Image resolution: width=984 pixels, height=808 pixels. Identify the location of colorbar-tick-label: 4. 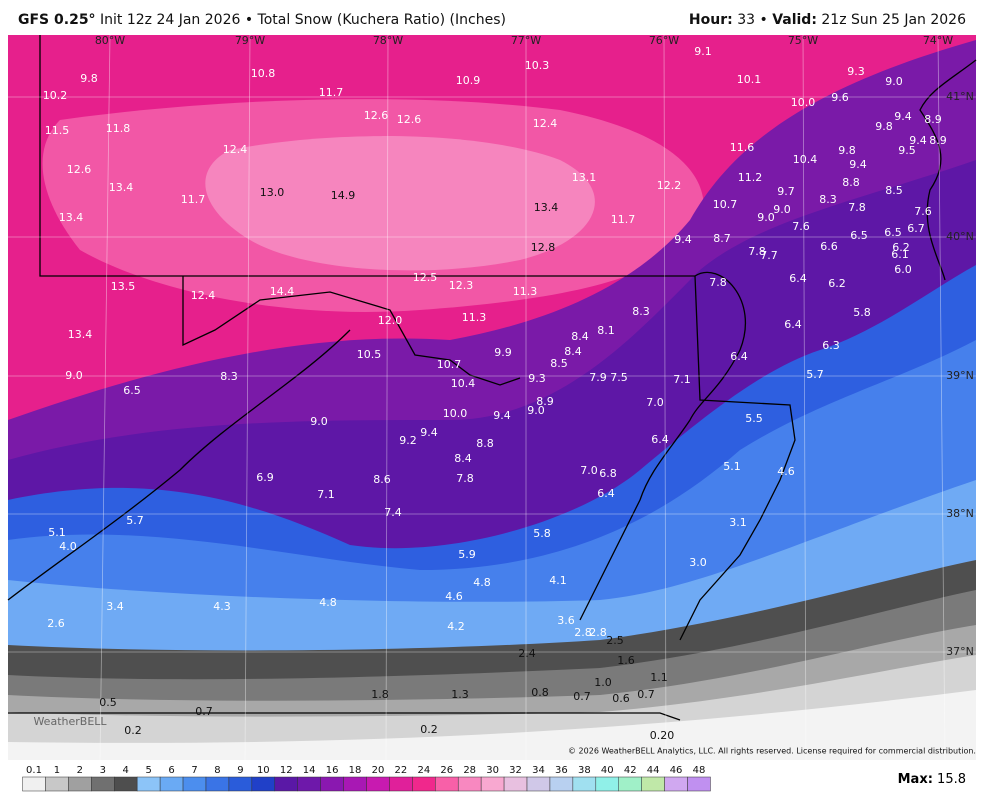
(126, 770).